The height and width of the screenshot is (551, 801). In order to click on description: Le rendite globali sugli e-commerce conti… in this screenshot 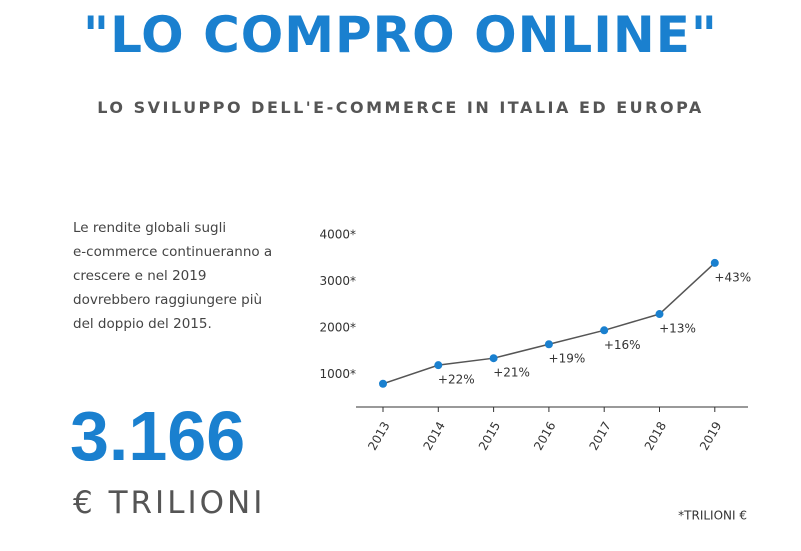, I will do `click(172, 276)`.